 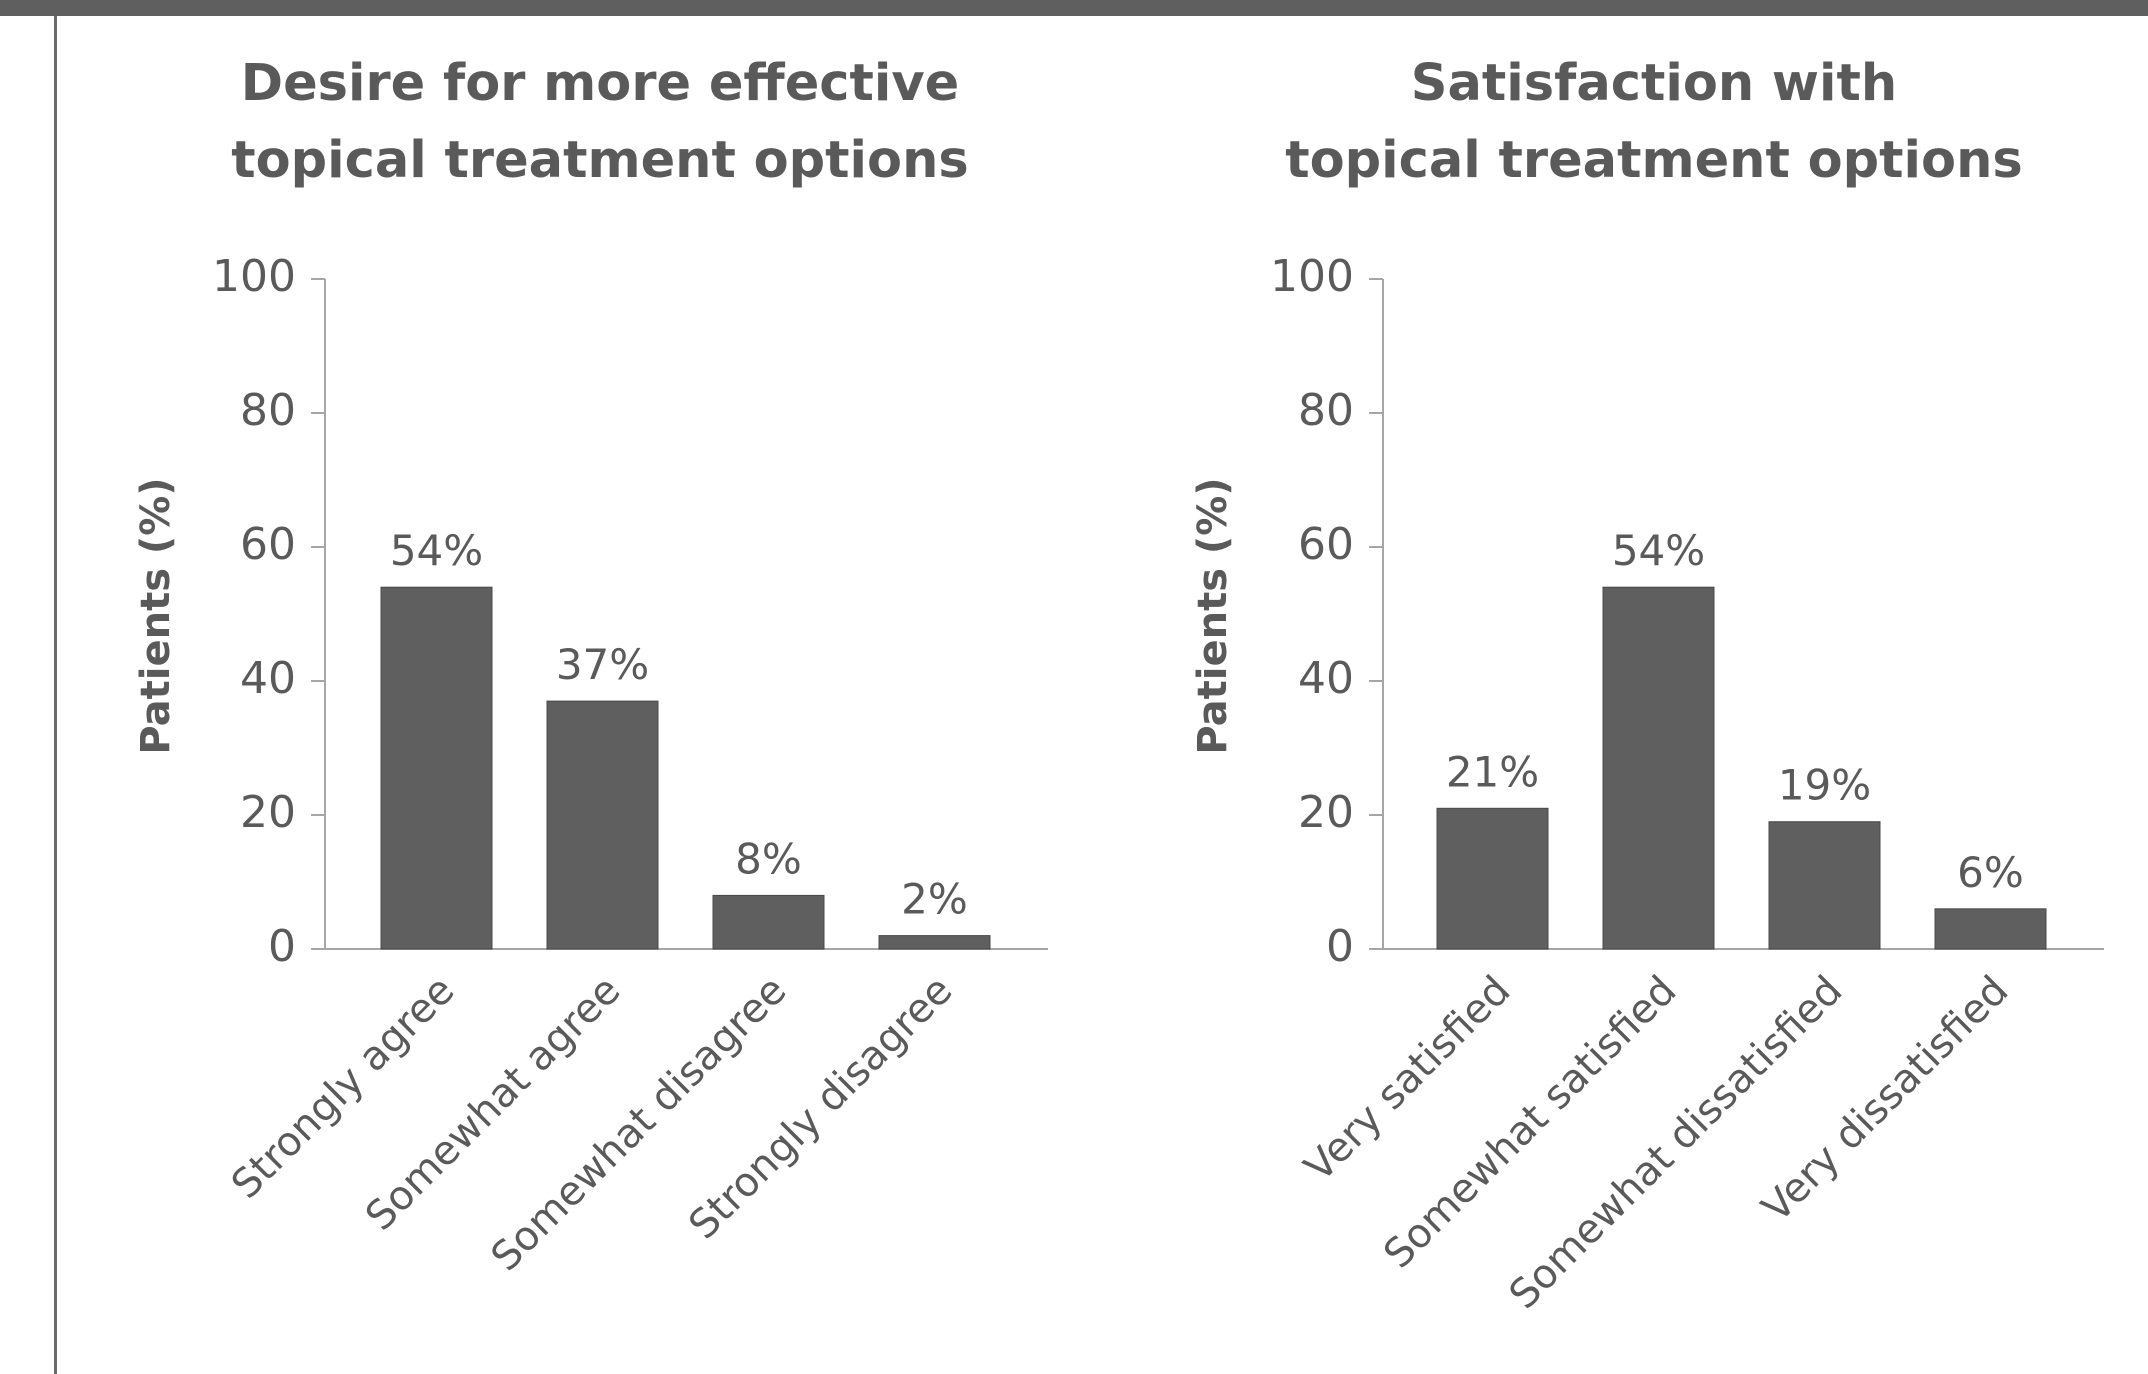 I want to click on data-label: 2%, so click(x=934, y=899).